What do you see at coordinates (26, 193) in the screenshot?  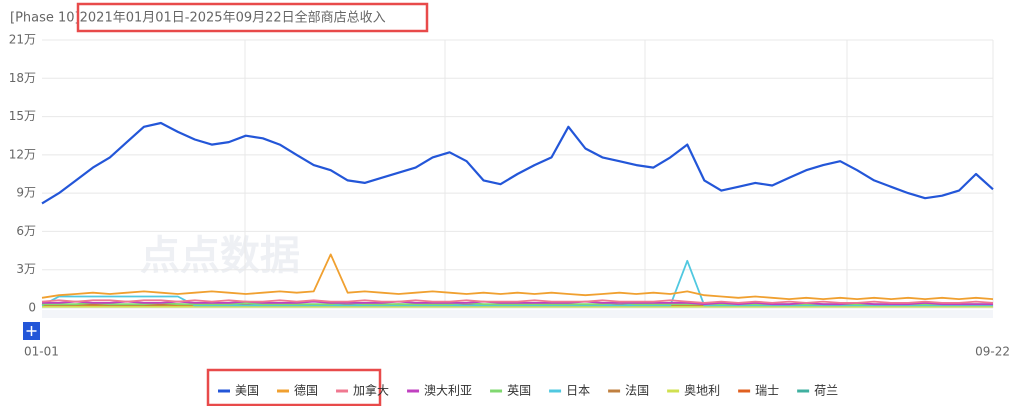 I see `y-tick-label: 9万` at bounding box center [26, 193].